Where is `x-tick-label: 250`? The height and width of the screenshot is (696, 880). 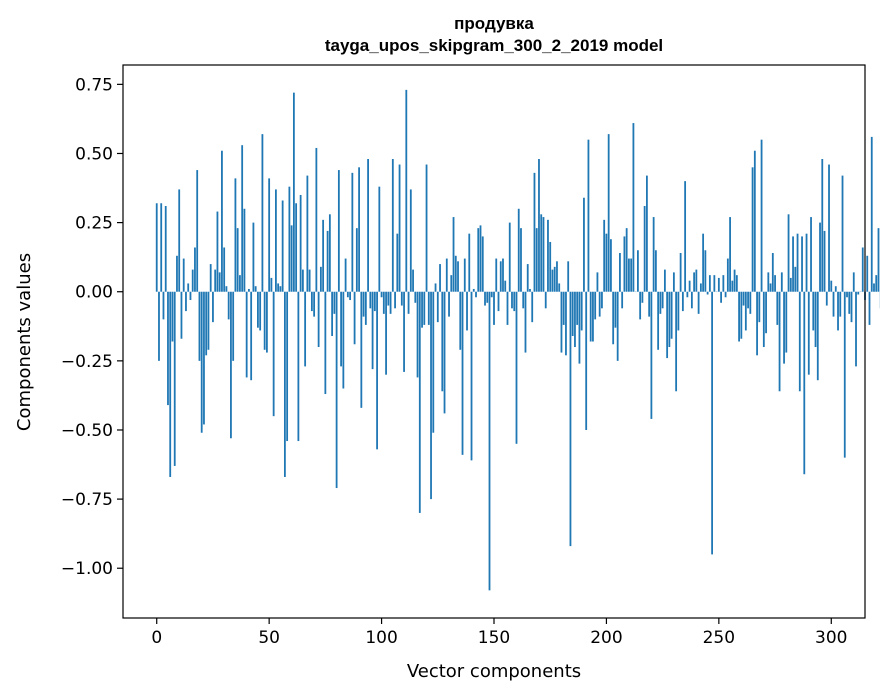 x-tick-label: 250 is located at coordinates (719, 638).